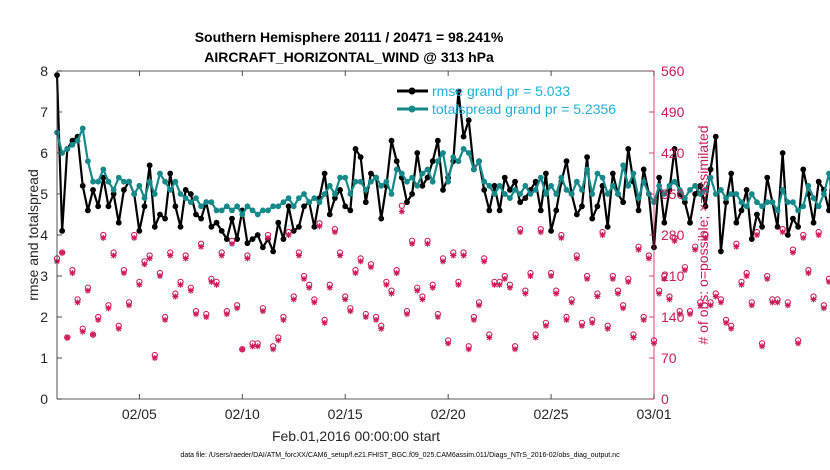 The height and width of the screenshot is (470, 830). Describe the element at coordinates (673, 317) in the screenshot. I see `y-right-tick-label: 140` at that location.